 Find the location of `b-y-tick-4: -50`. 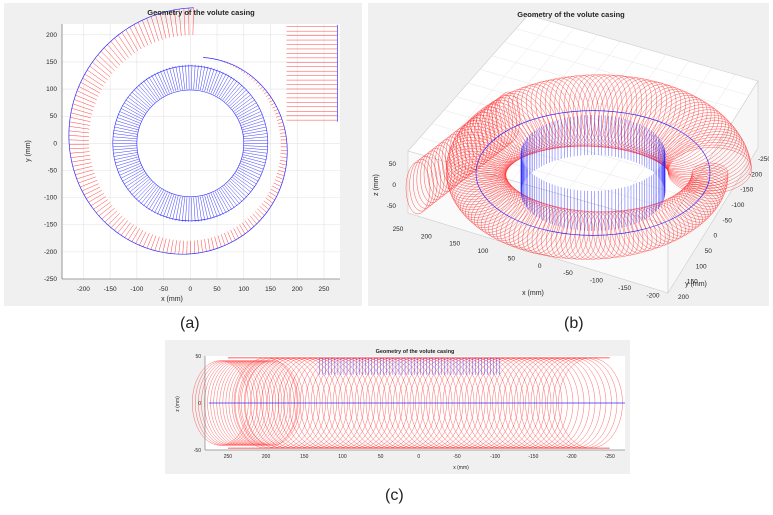

b-y-tick-4: -50 is located at coordinates (727, 220).